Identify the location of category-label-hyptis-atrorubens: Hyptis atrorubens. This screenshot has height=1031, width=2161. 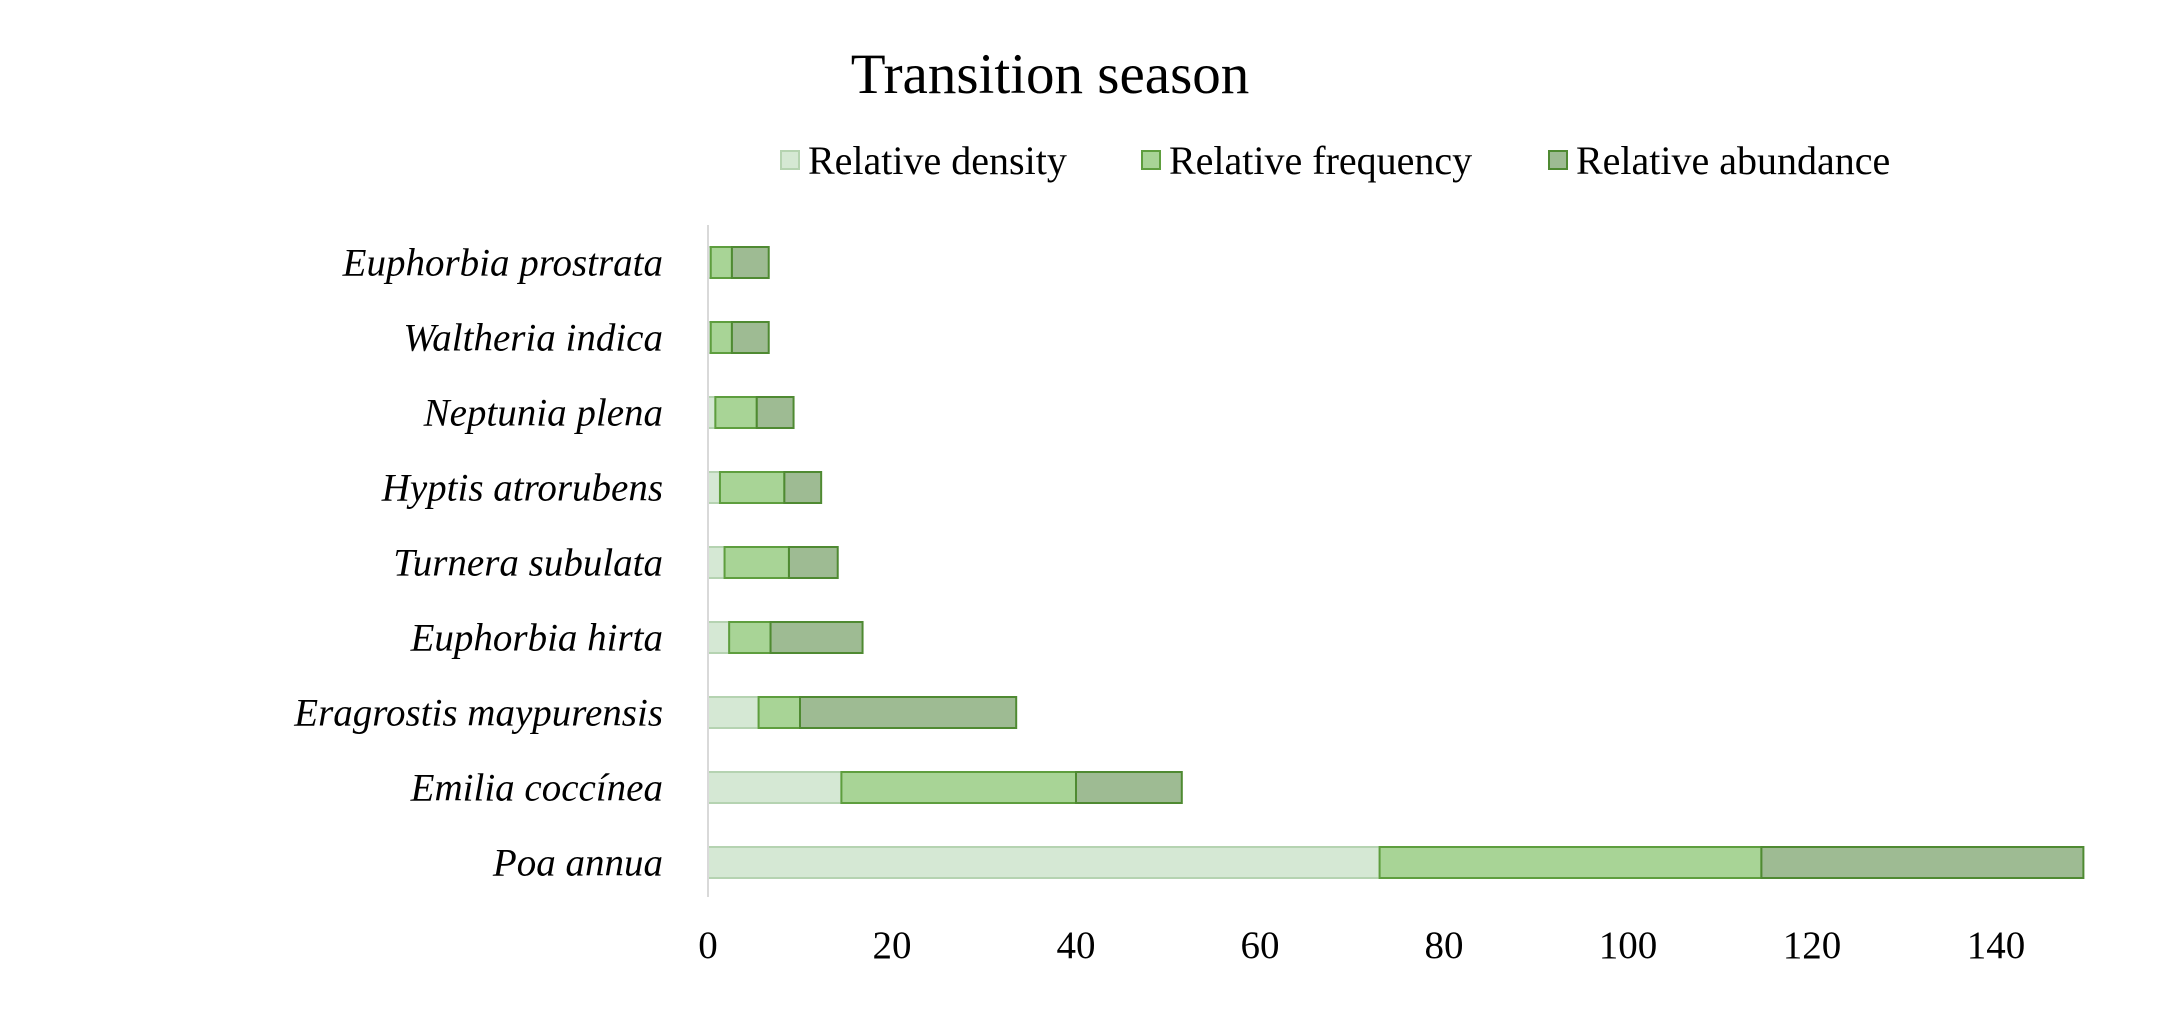
(522, 488).